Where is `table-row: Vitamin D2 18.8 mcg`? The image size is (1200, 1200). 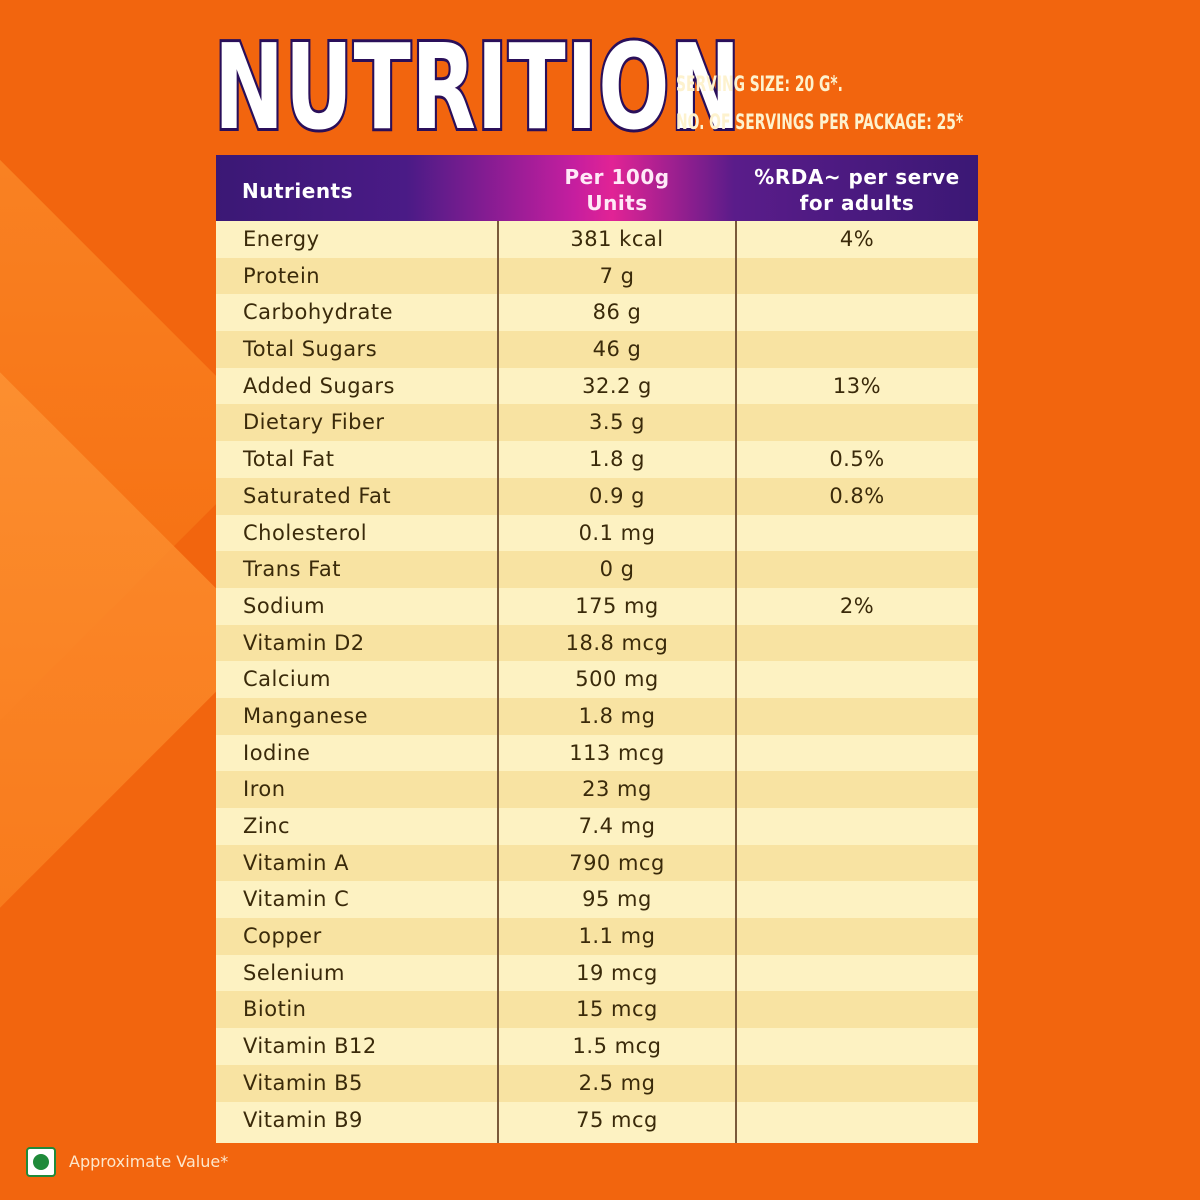 table-row: Vitamin D2 18.8 mcg is located at coordinates (597, 643).